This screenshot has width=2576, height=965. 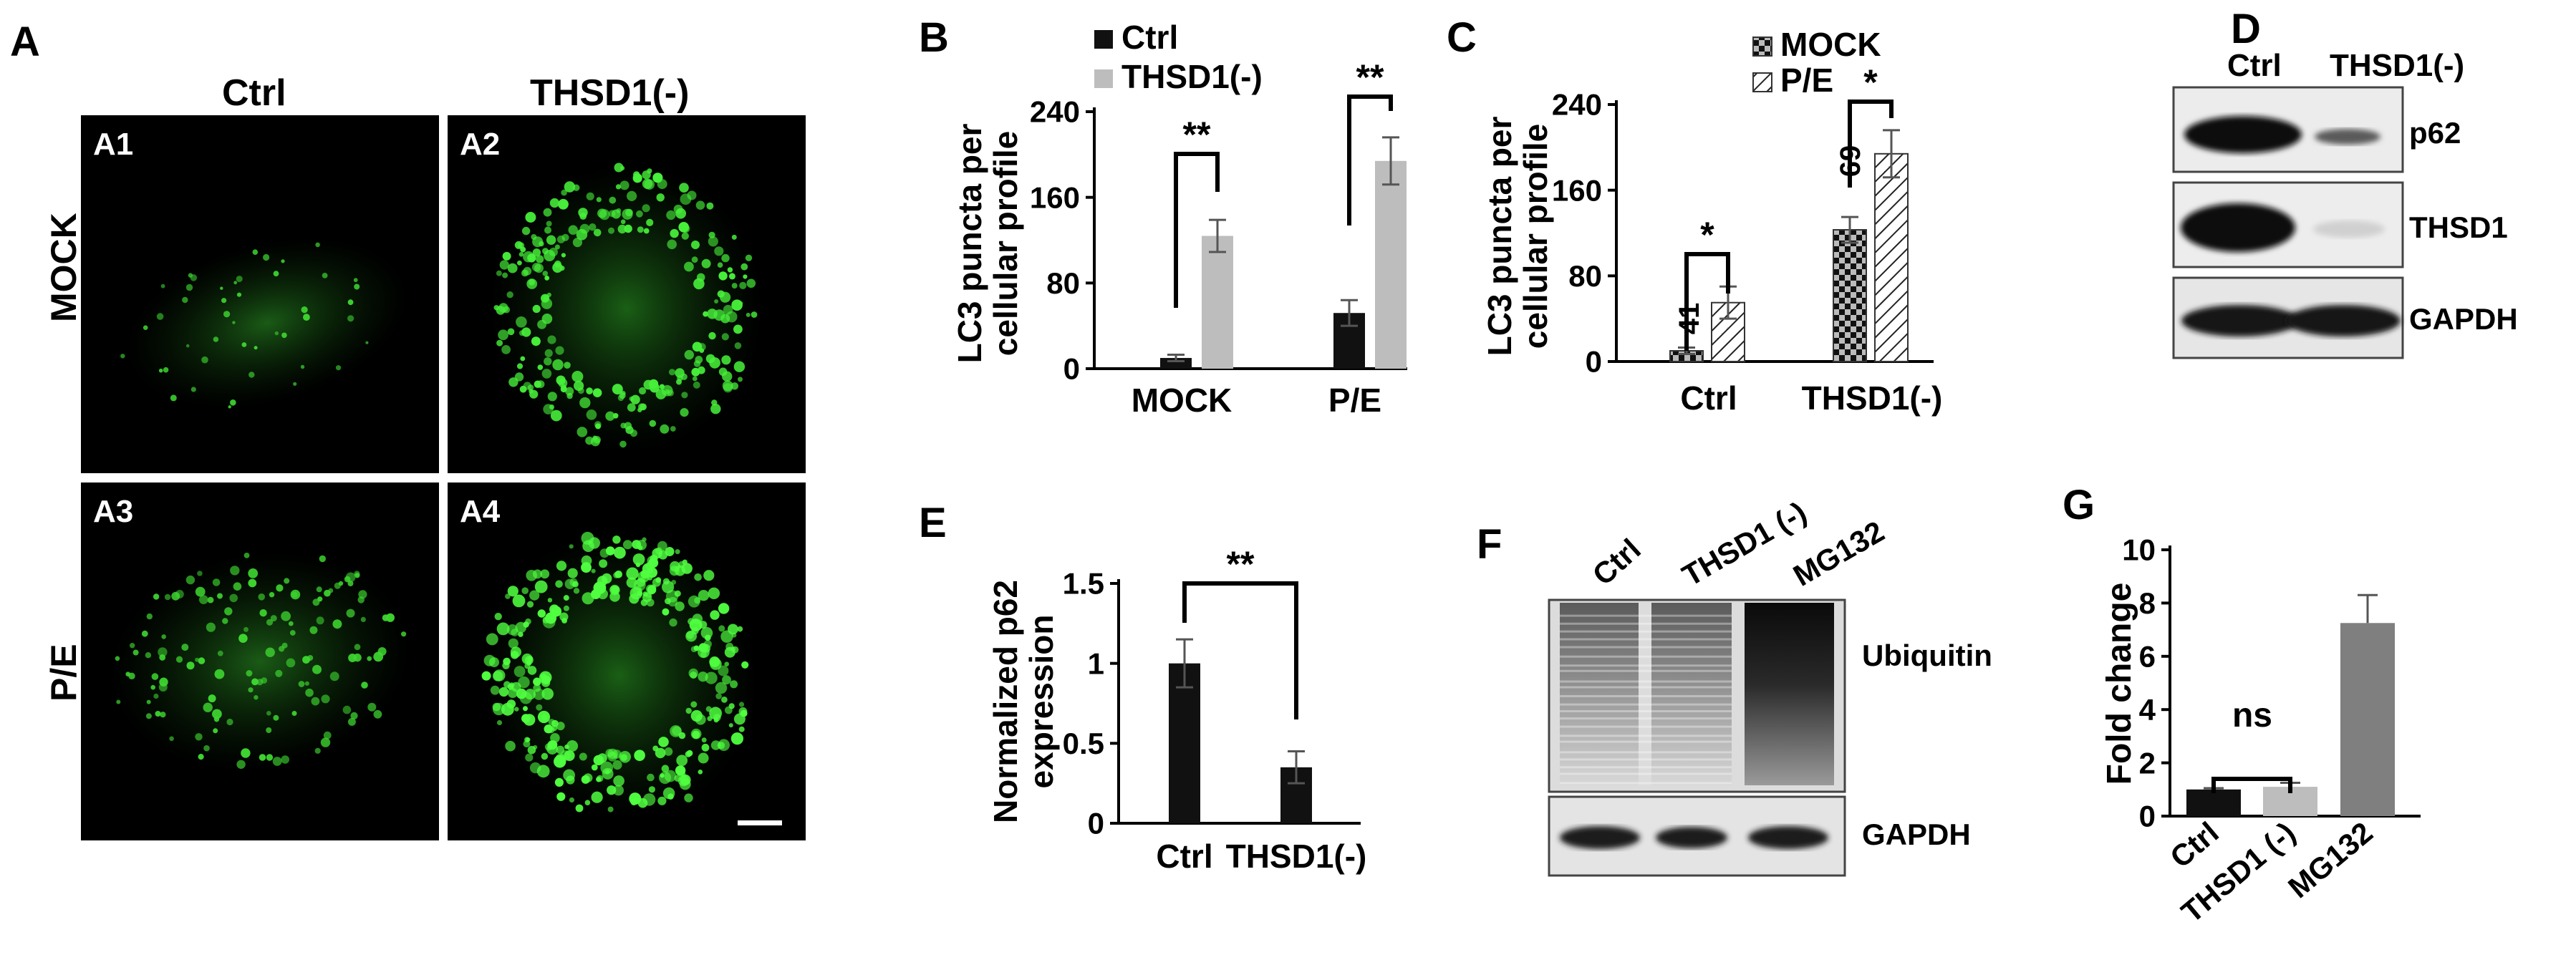 What do you see at coordinates (113, 144) in the screenshot?
I see `image-label-a1: A1` at bounding box center [113, 144].